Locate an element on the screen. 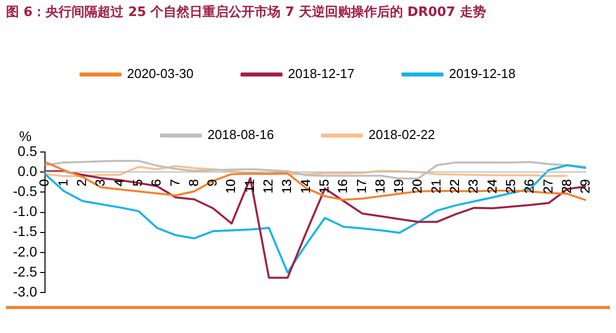 The height and width of the screenshot is (333, 616). y-tick-label: -2.5 is located at coordinates (25, 271).